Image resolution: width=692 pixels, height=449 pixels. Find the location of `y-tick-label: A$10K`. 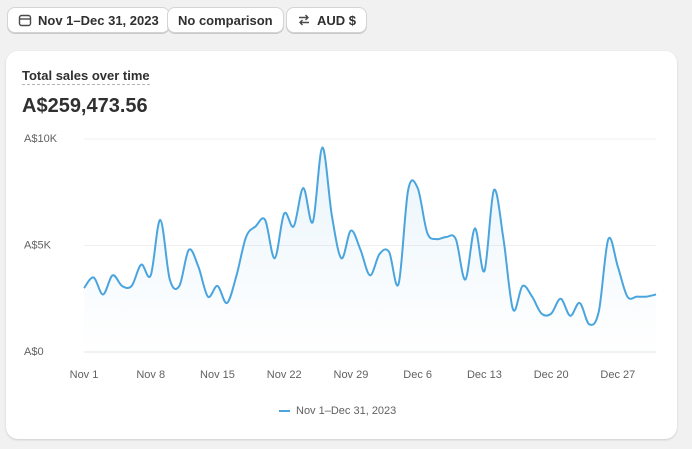

y-tick-label: A$10K is located at coordinates (41, 139).